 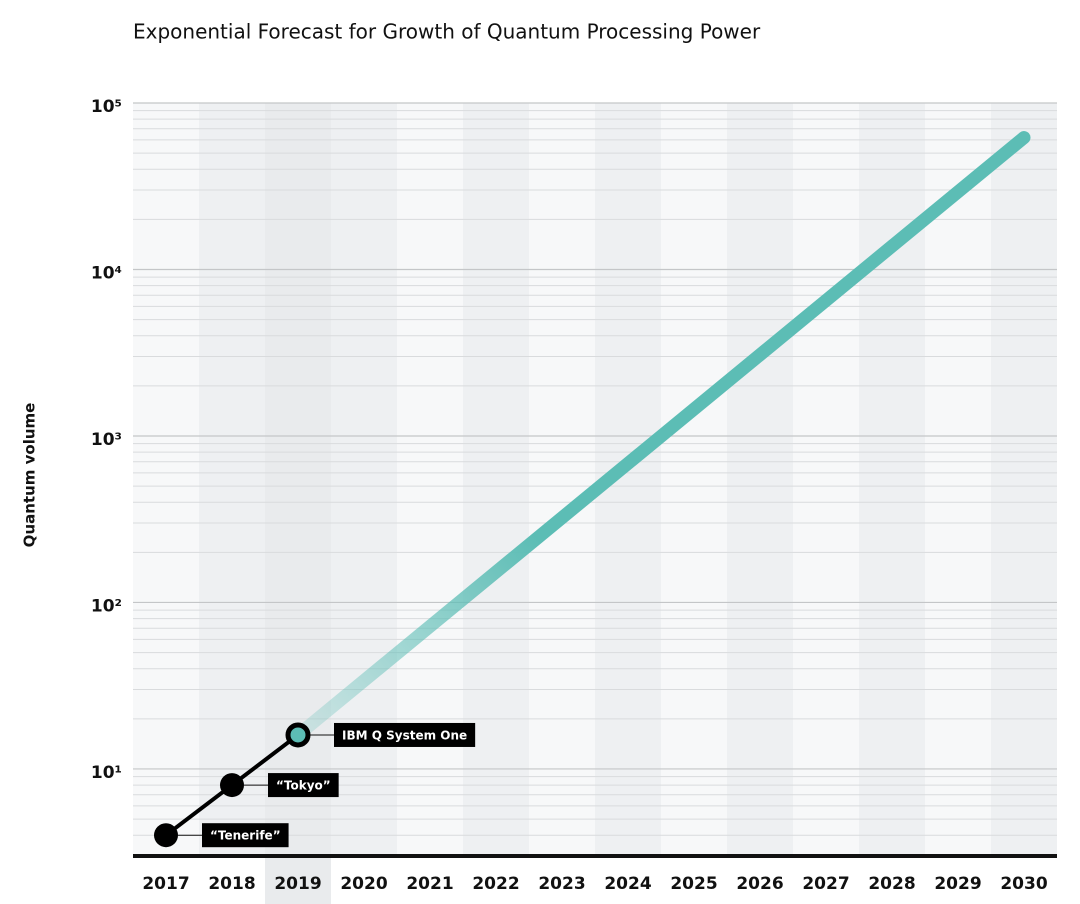 What do you see at coordinates (693, 884) in the screenshot?
I see `x-tick-label: 2025` at bounding box center [693, 884].